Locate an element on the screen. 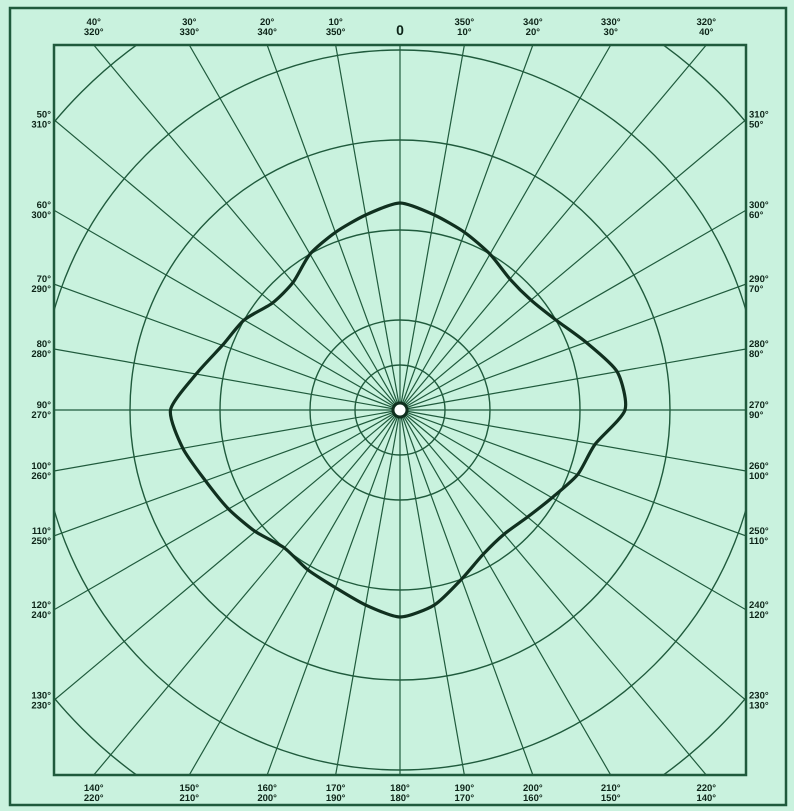 This screenshot has width=794, height=811. spoke-label: 190° 170° is located at coordinates (464, 793).